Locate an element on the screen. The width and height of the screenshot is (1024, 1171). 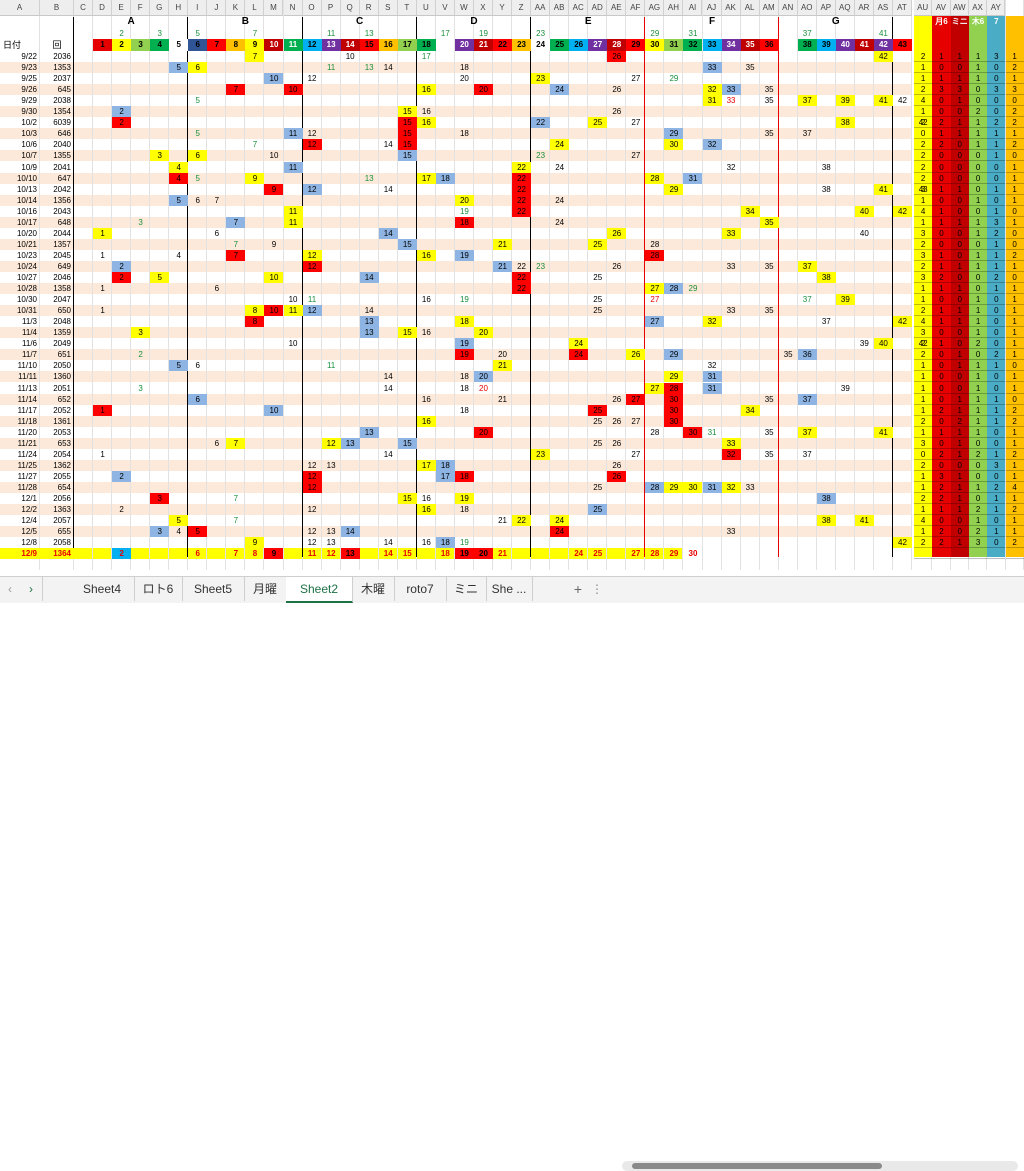
number-cell: 30 is located at coordinates (693, 487).